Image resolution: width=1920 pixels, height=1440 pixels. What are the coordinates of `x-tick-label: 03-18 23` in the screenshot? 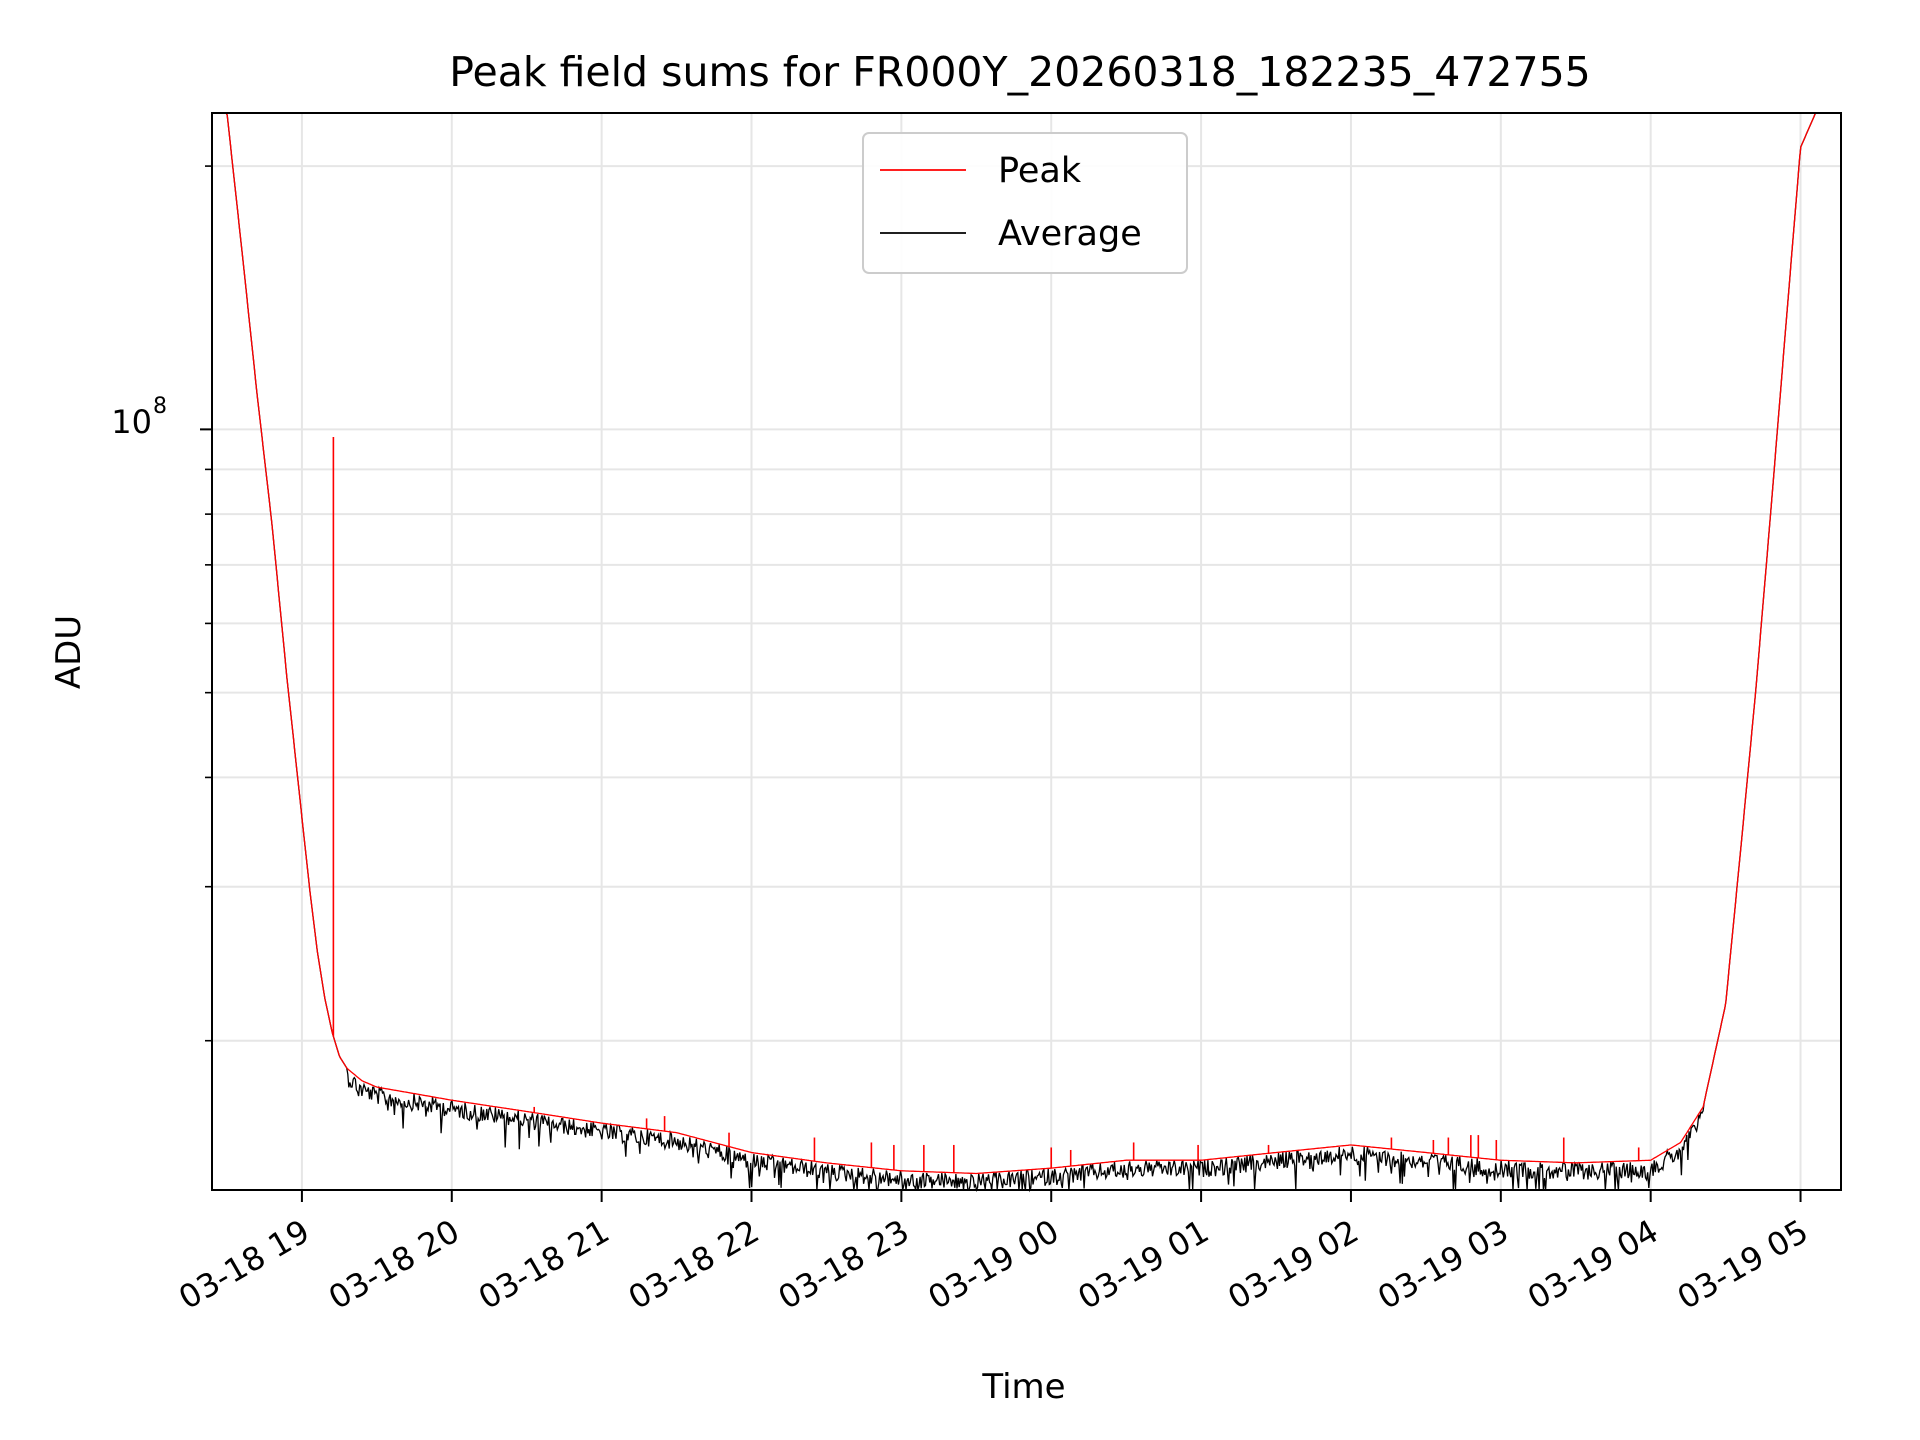 It's located at (844, 1264).